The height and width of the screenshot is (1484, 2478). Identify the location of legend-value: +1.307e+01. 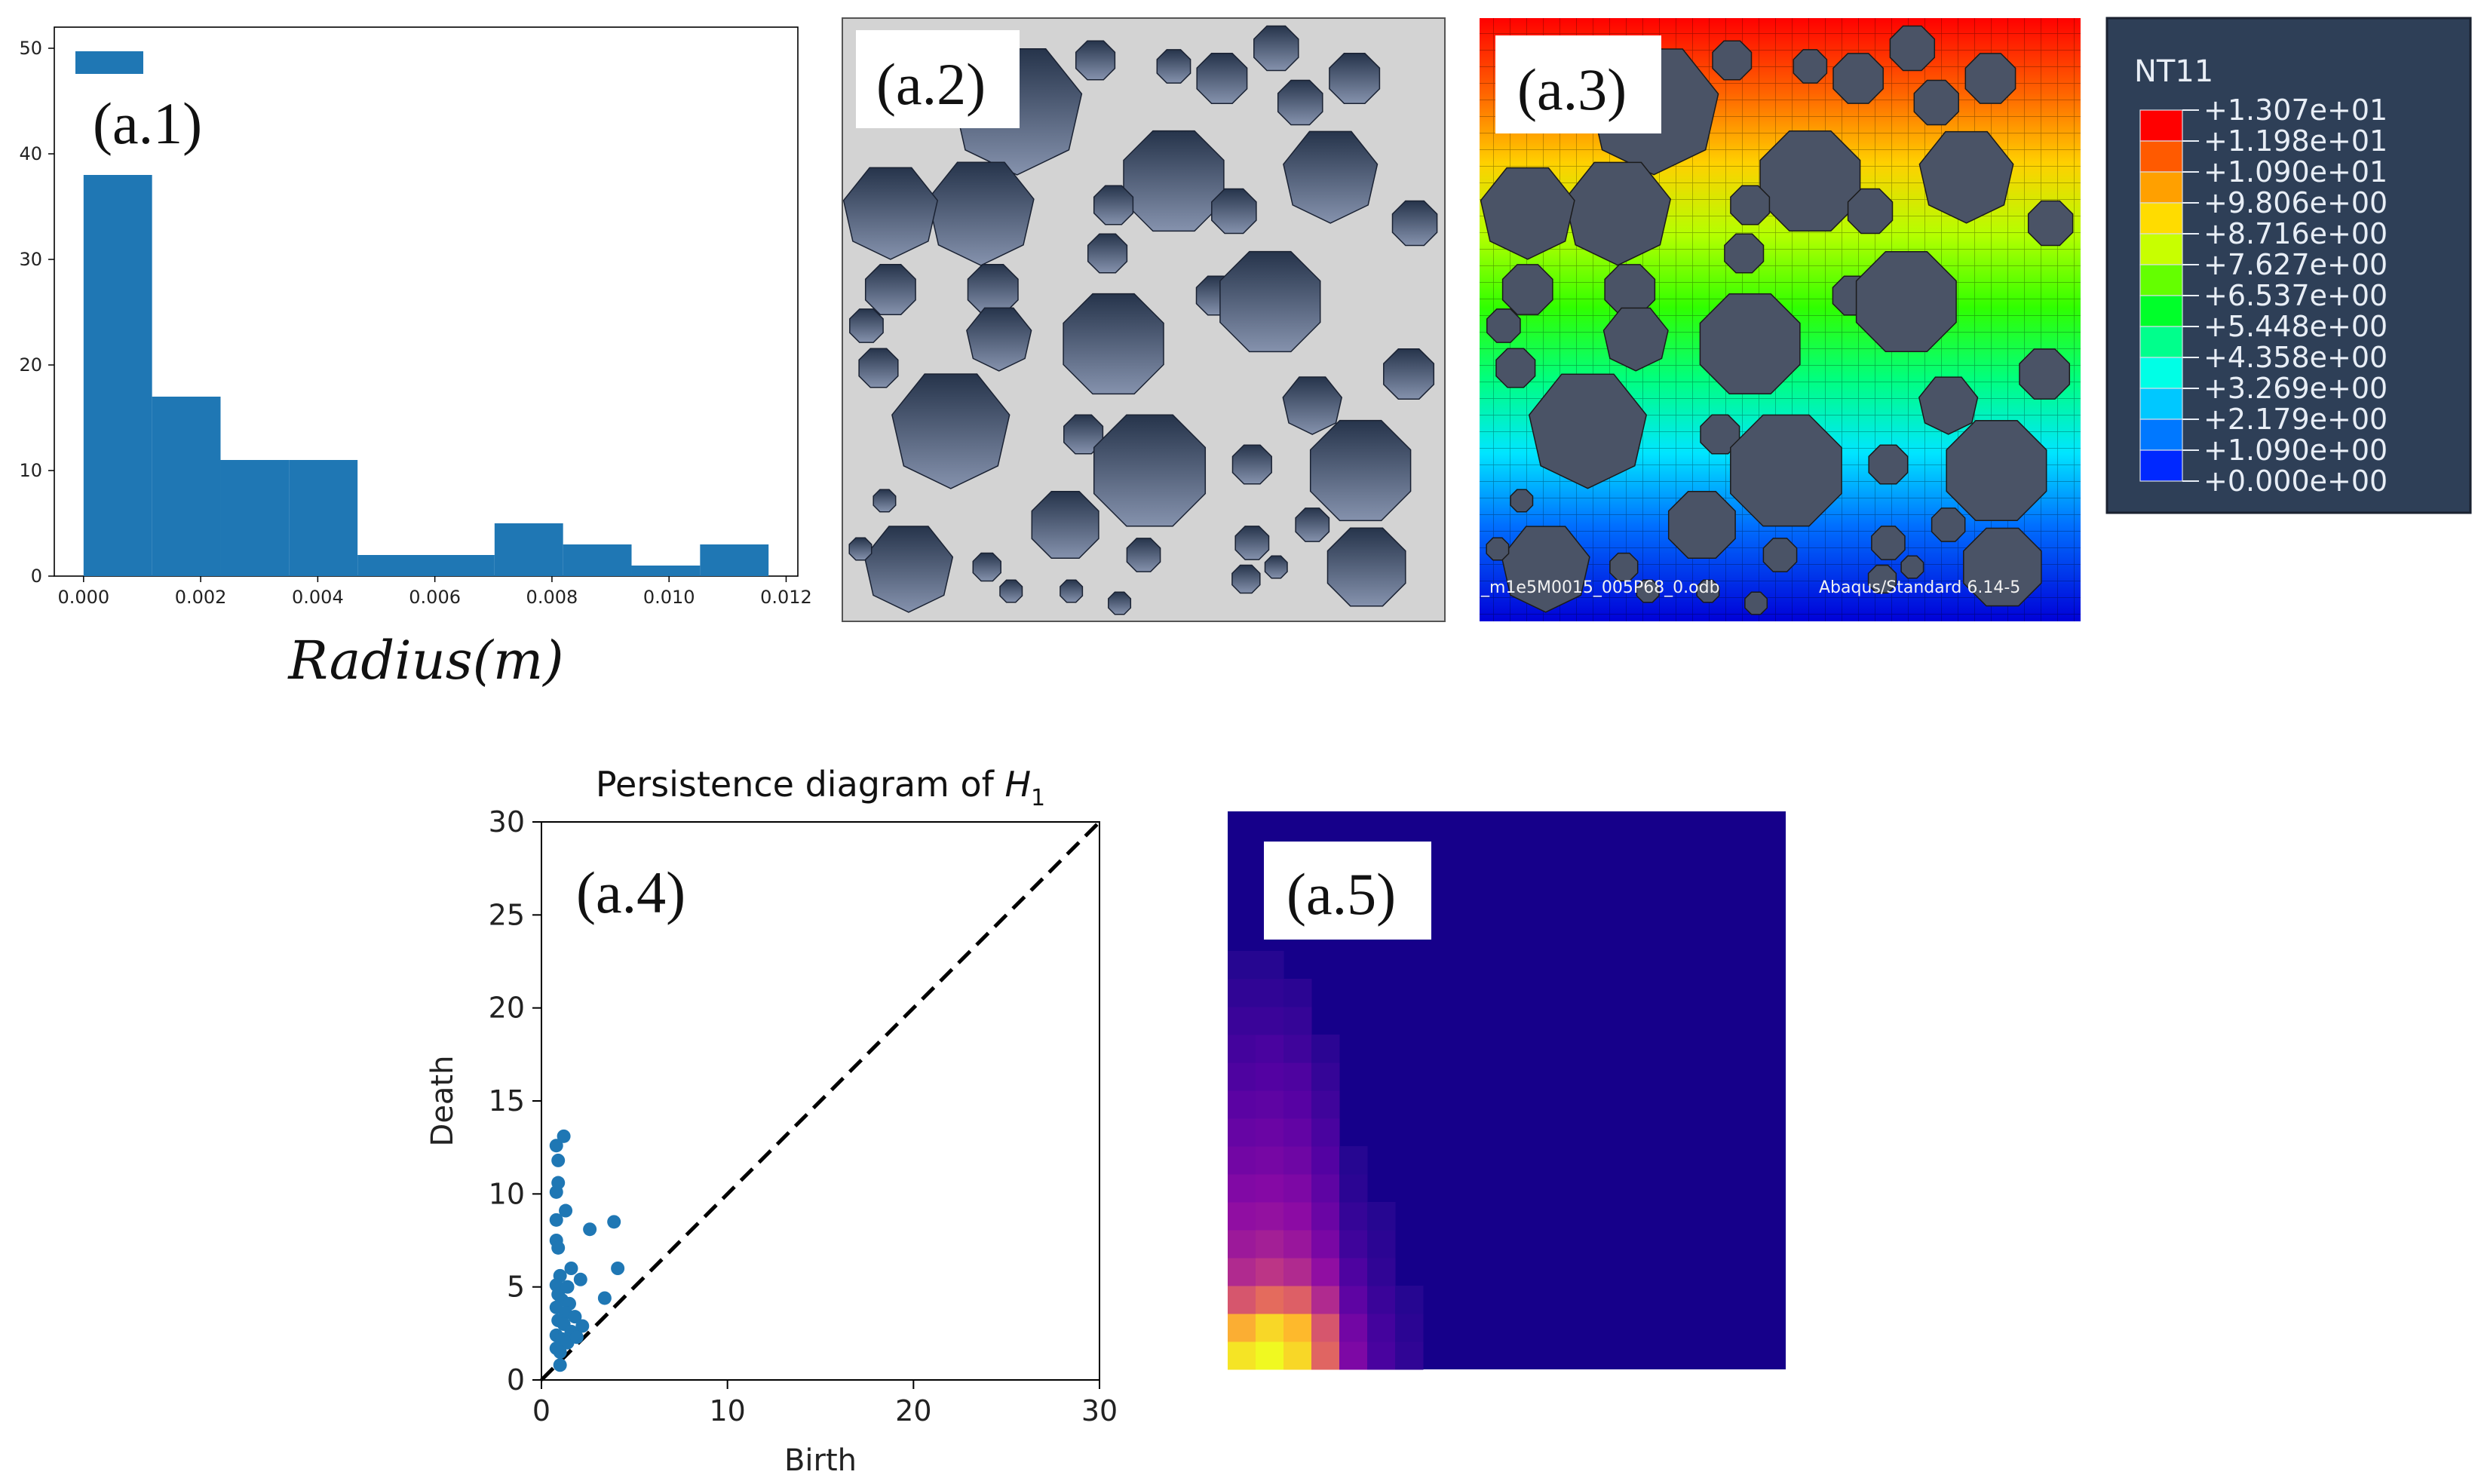
(2296, 110).